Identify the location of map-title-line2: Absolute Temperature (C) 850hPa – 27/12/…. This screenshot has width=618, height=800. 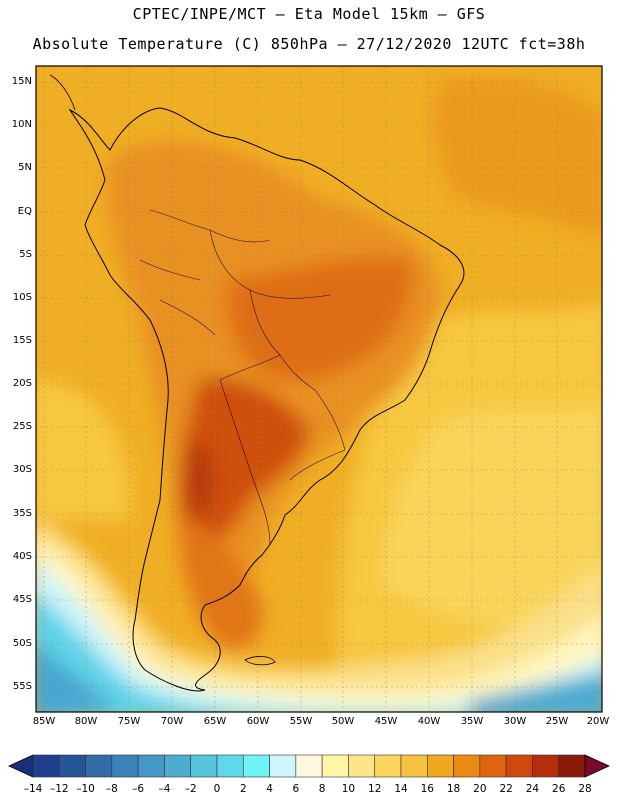
(309, 44).